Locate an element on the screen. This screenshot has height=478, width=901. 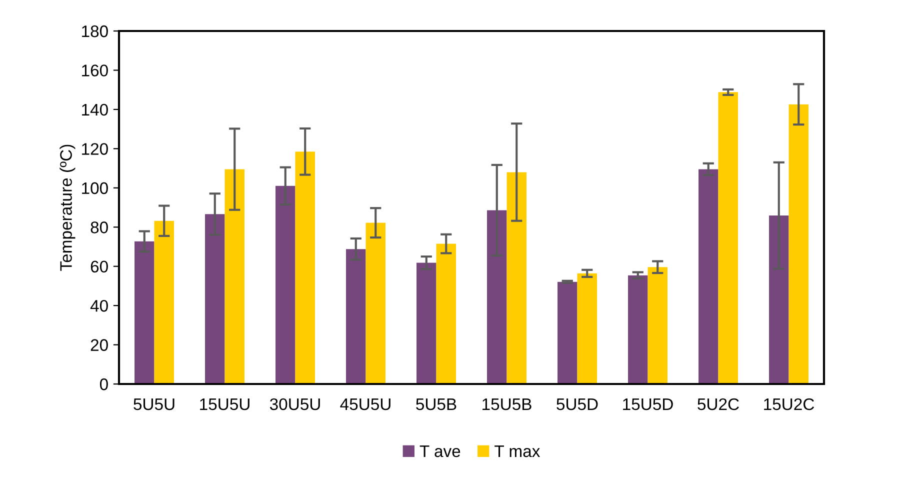
x-tick-label: 15U5D is located at coordinates (648, 404).